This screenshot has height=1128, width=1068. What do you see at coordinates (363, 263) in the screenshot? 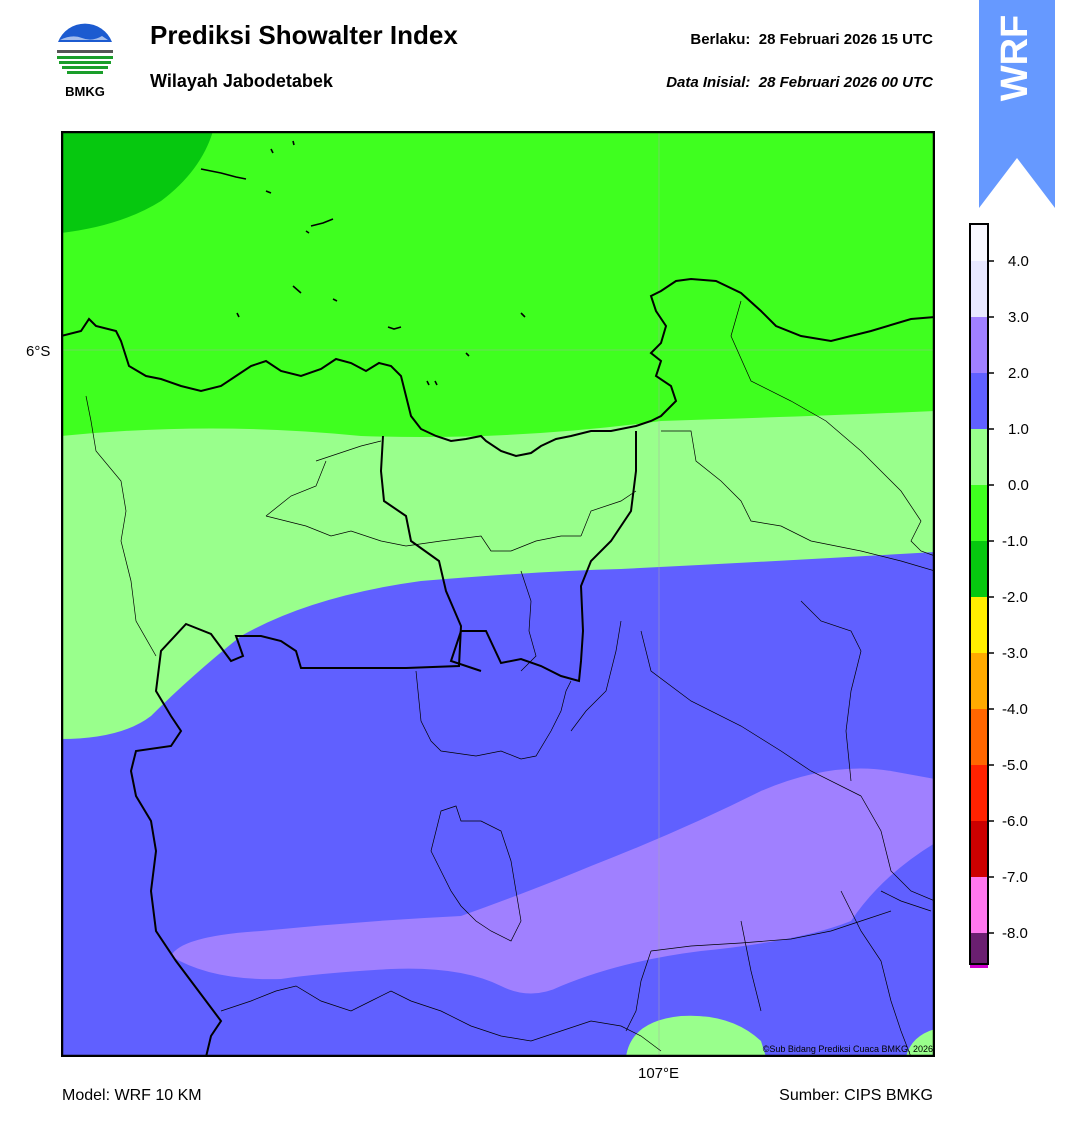
I see `thousand-islands` at bounding box center [363, 263].